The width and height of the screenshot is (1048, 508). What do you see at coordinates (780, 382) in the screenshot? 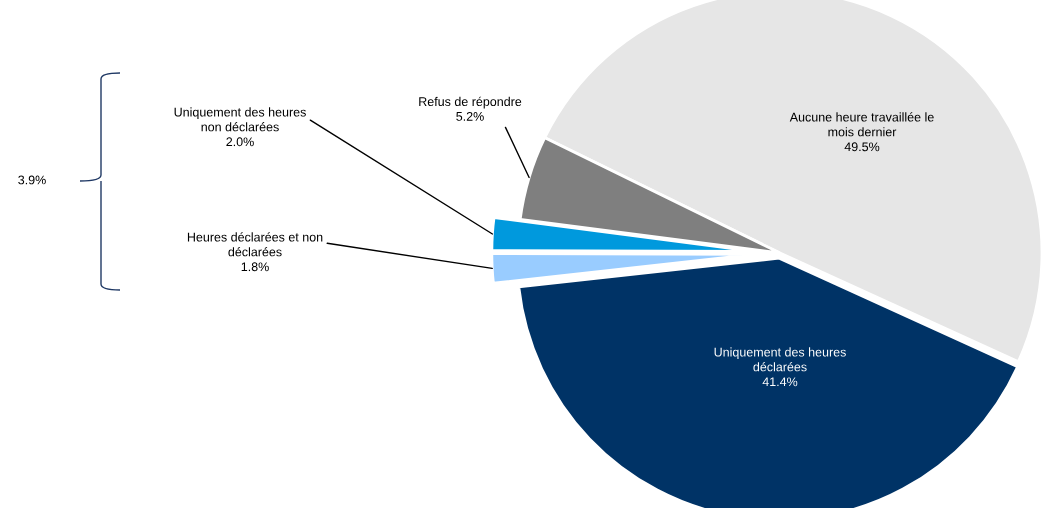
I see `data-label: 41.4%` at bounding box center [780, 382].